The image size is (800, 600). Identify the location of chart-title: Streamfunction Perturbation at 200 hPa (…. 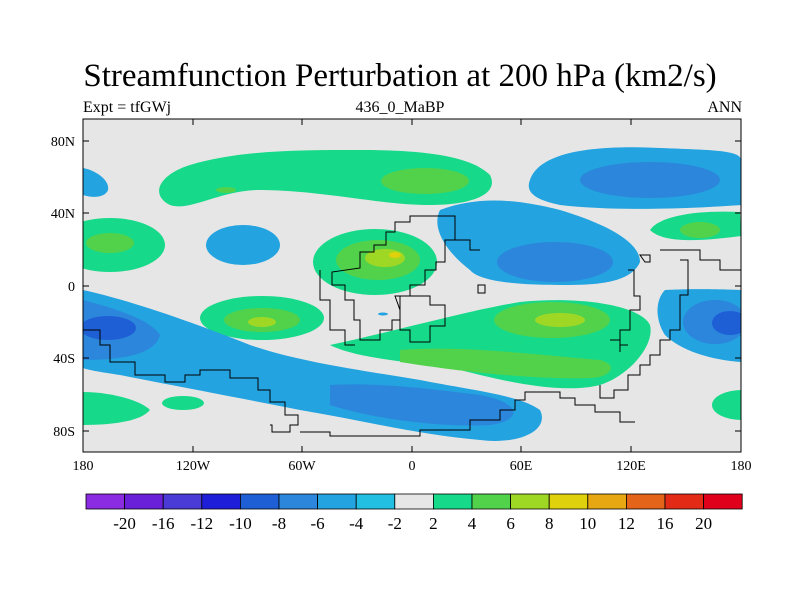
(400, 76).